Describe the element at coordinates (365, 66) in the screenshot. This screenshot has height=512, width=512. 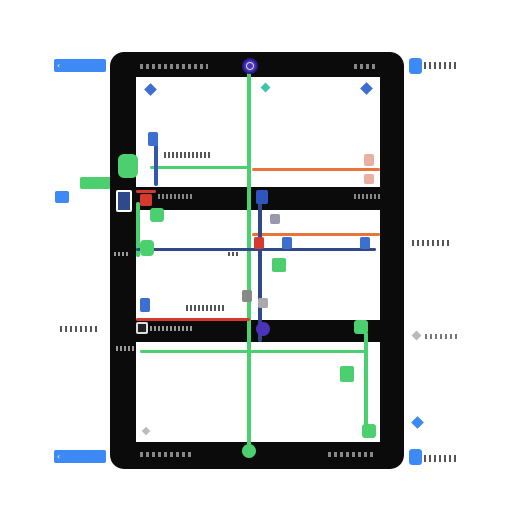
I see `frame-text-top-right` at that location.